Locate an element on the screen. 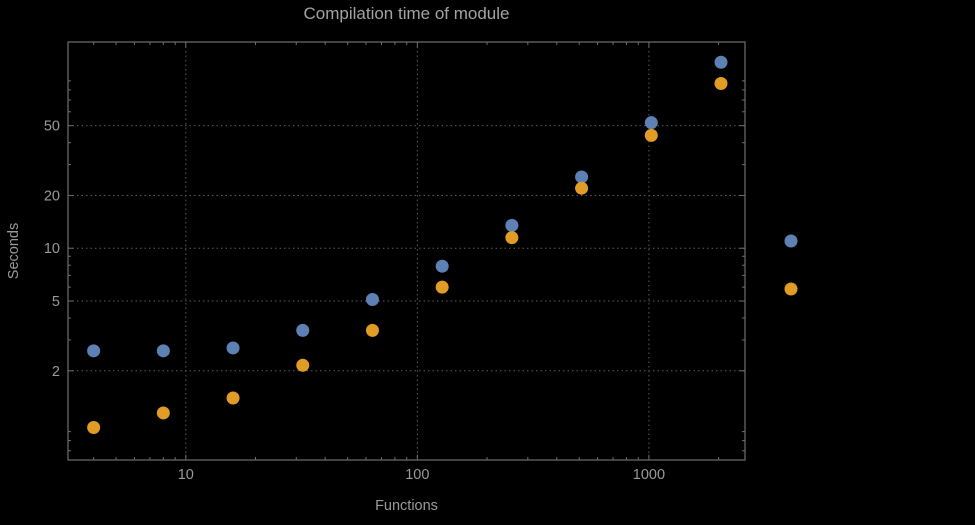  y-tick-label-50: 50 is located at coordinates (52, 127).